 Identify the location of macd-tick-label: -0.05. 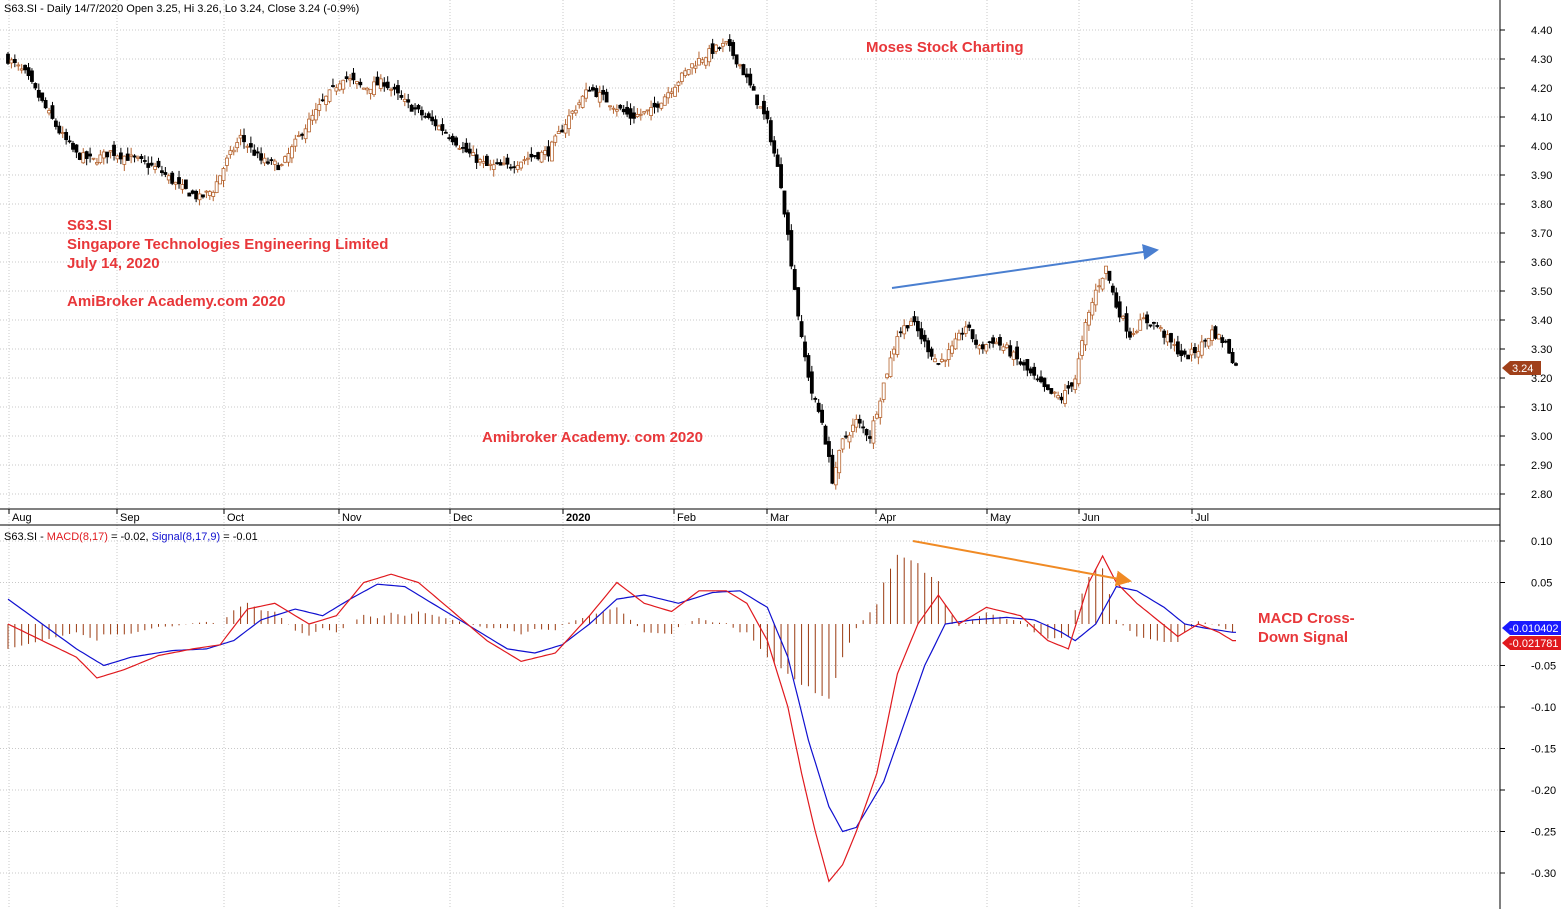
(1543, 667).